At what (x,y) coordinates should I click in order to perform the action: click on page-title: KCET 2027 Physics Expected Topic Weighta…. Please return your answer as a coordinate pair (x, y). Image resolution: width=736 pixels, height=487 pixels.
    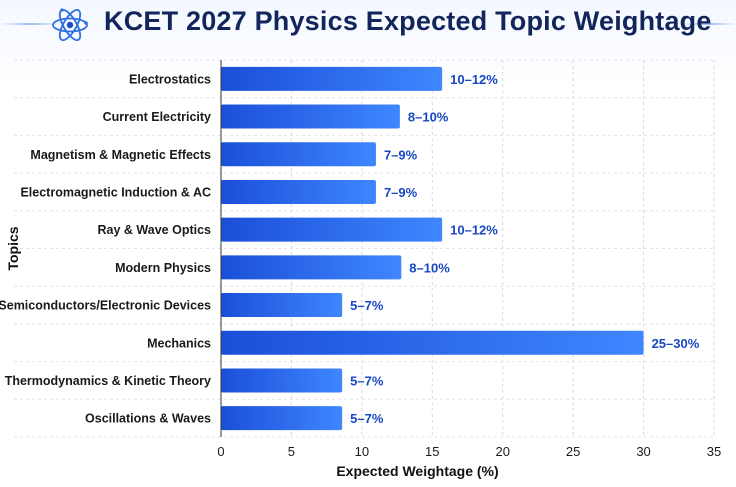
    Looking at the image, I should click on (408, 21).